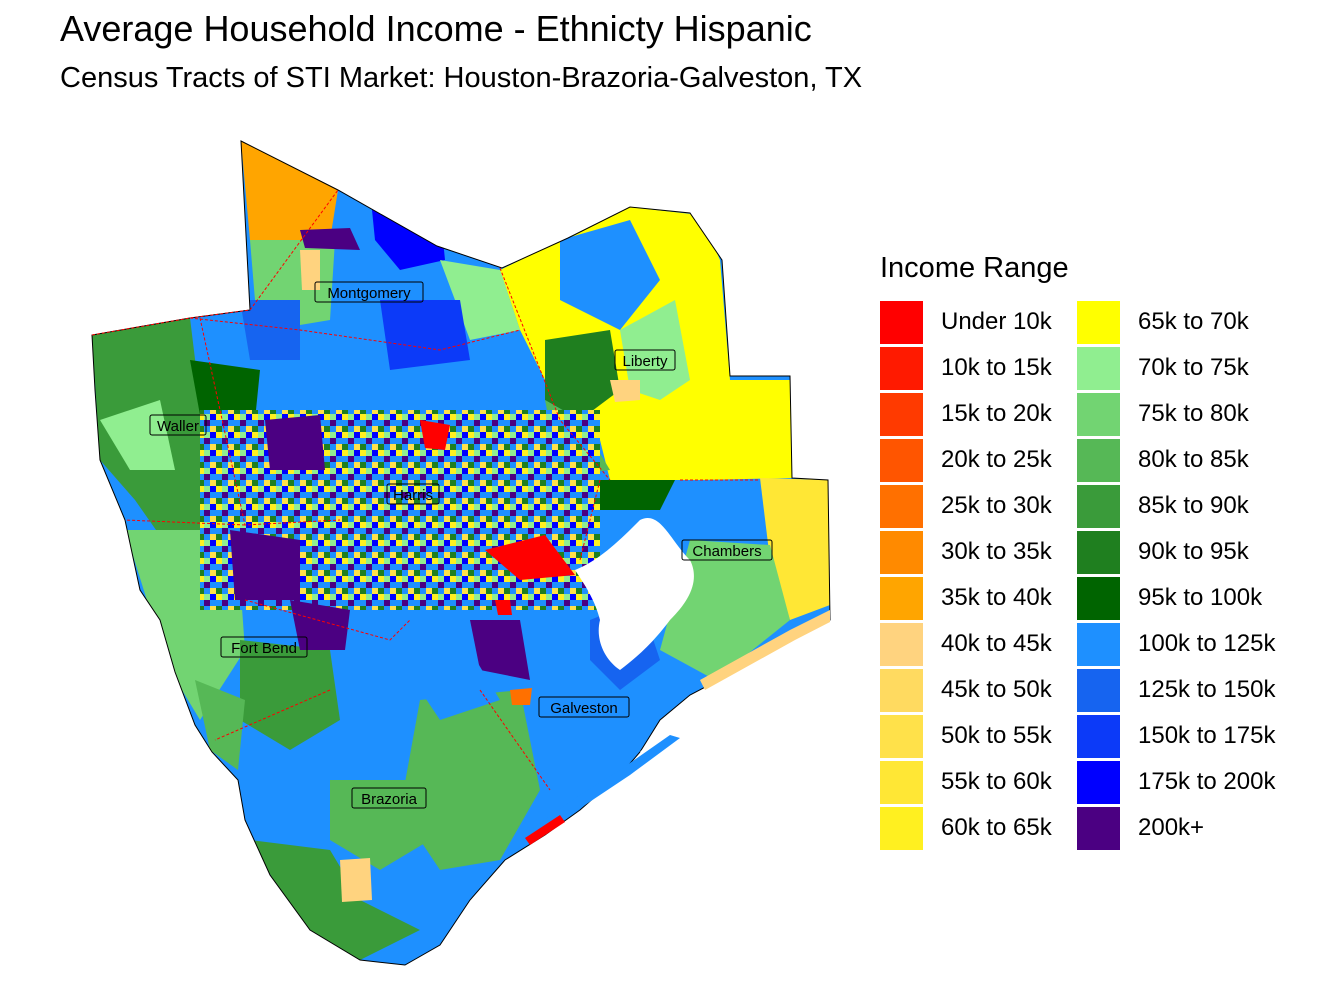  I want to click on legend-item: 40k to 45k, so click(978, 644).